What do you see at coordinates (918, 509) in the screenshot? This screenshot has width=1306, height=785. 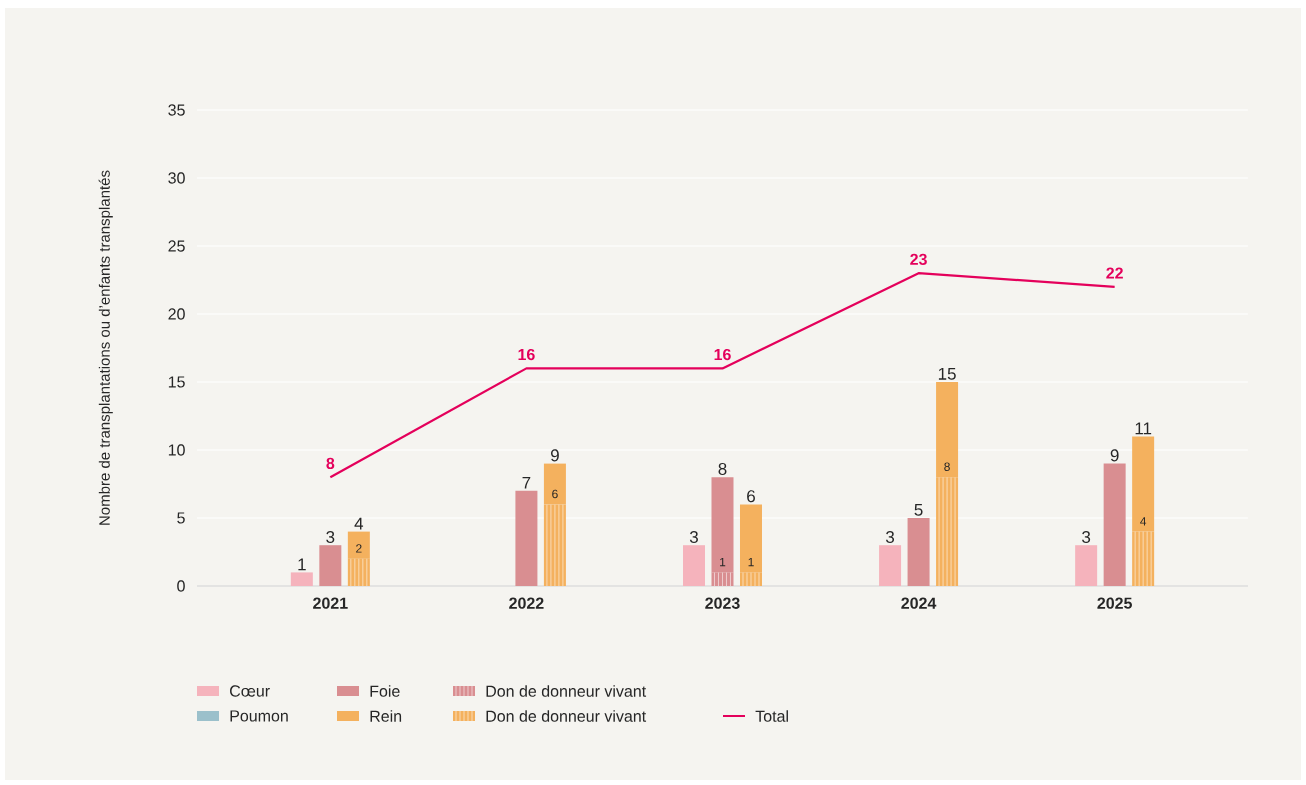 I see `data-label: 5` at bounding box center [918, 509].